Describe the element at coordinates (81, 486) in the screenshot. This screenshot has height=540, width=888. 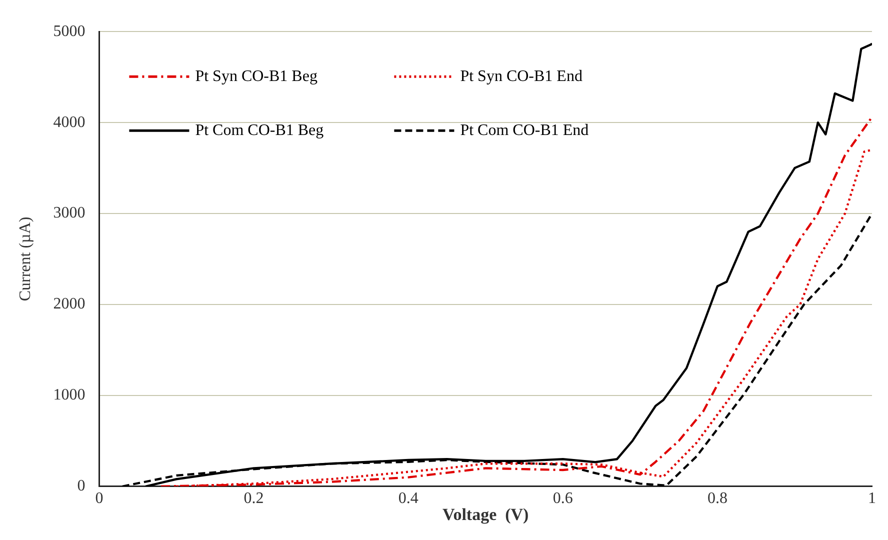
I see `y-tick-label: 0` at that location.